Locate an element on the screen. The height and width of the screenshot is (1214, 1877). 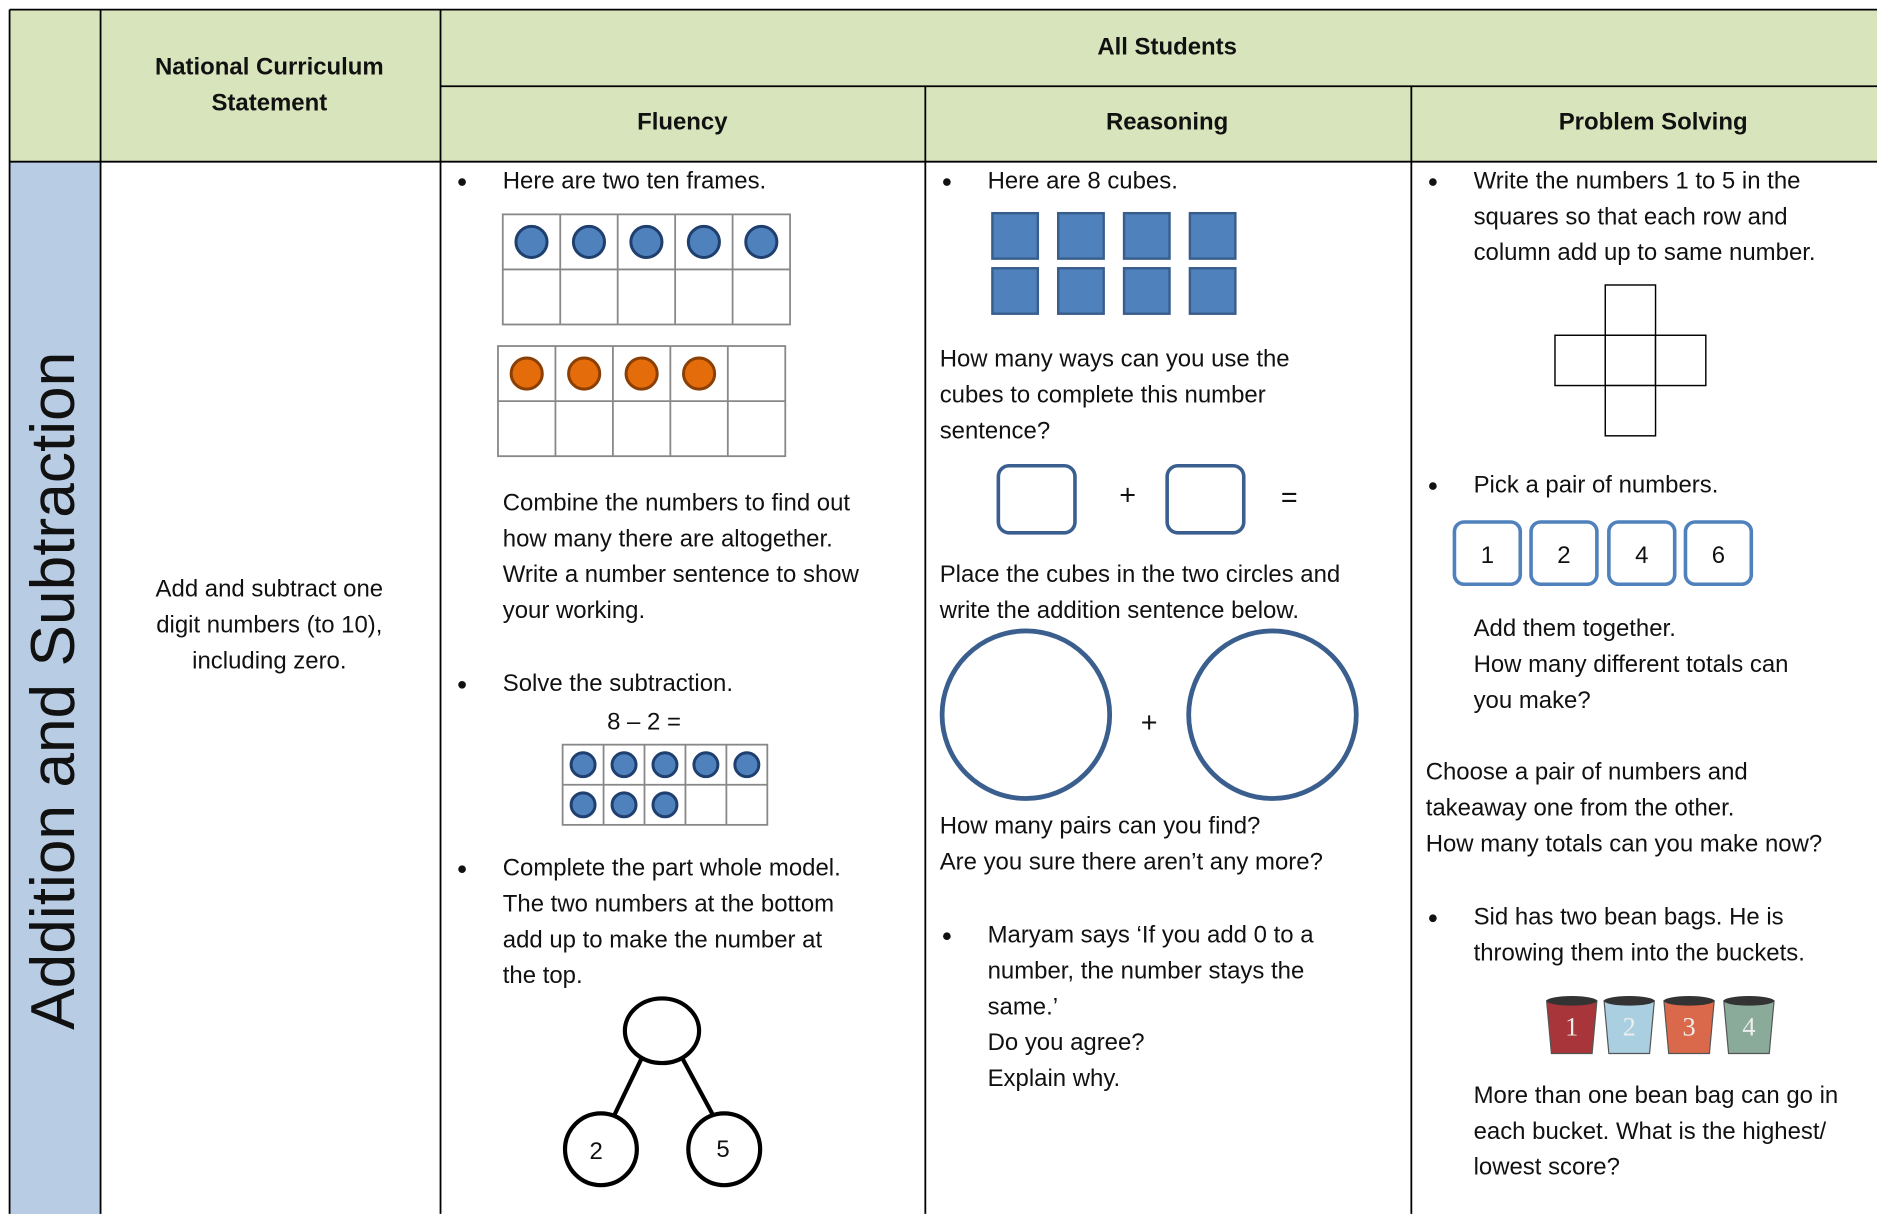
text: 6 is located at coordinates (1718, 555).